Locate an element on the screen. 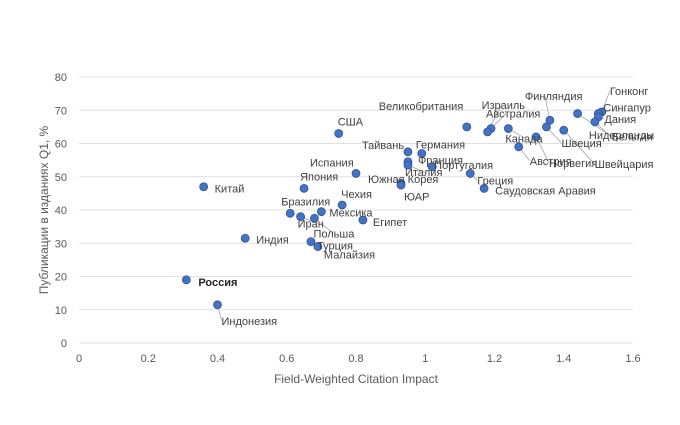 The image size is (680, 425). point-label: Великобритания is located at coordinates (421, 107).